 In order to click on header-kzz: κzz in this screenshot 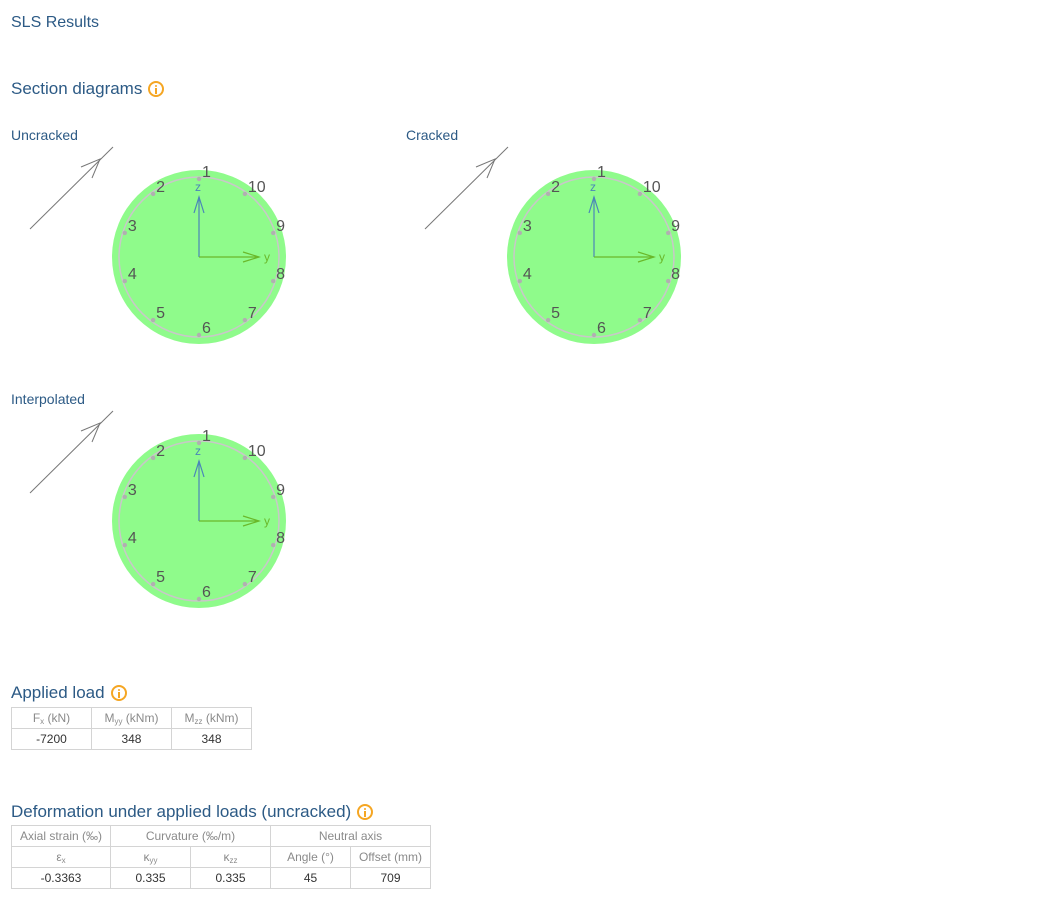, I will do `click(230, 857)`.